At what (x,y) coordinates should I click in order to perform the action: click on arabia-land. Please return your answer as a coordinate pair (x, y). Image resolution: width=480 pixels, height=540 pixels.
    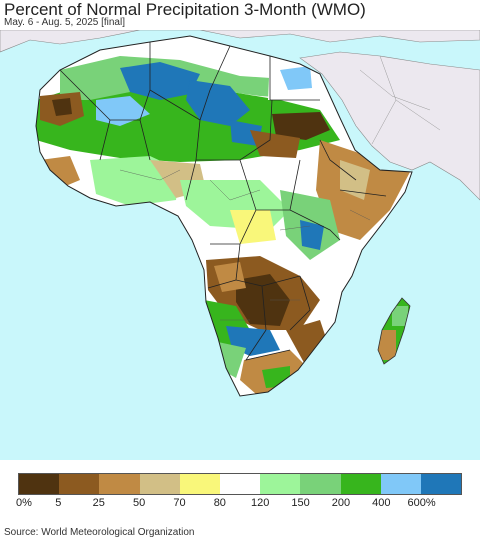
    Looking at the image, I should click on (389, 126).